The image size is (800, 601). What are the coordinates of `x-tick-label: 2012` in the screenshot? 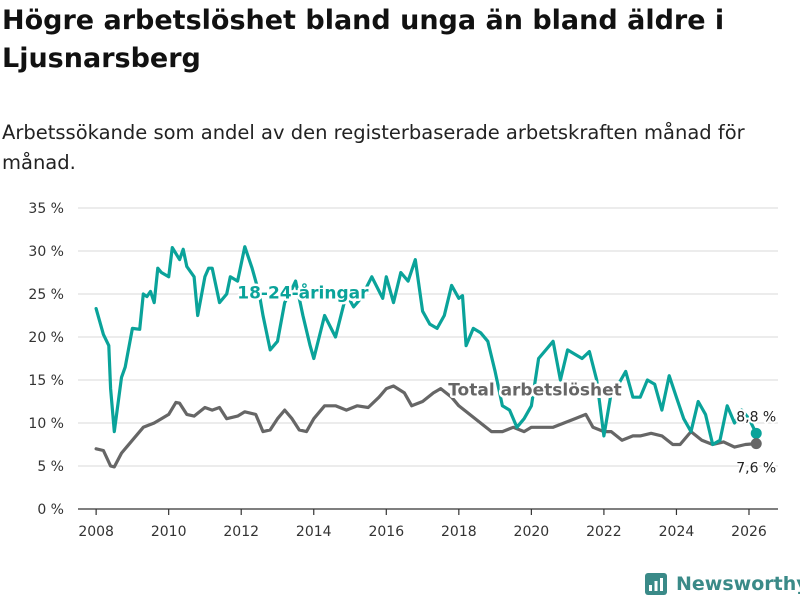 It's located at (241, 532).